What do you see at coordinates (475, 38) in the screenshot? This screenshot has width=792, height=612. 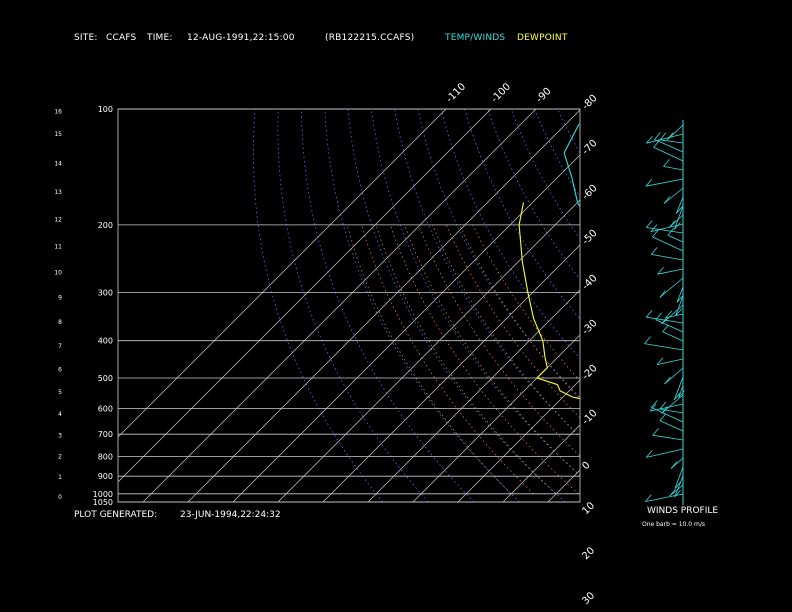 I see `legend-temp: TEMP/WINDS` at bounding box center [475, 38].